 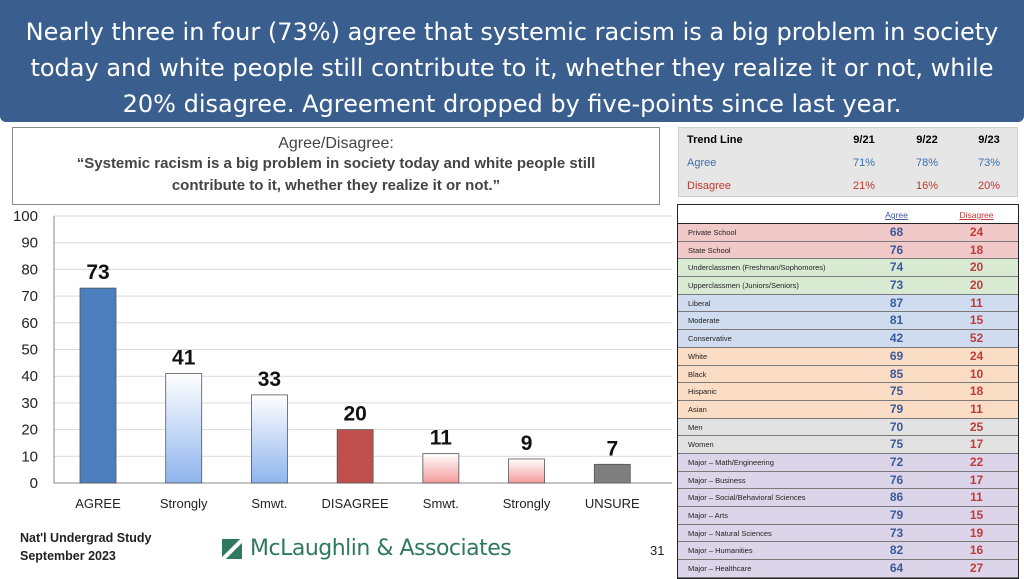 I want to click on mclaughlin-logo-mark-icon, so click(x=232, y=548).